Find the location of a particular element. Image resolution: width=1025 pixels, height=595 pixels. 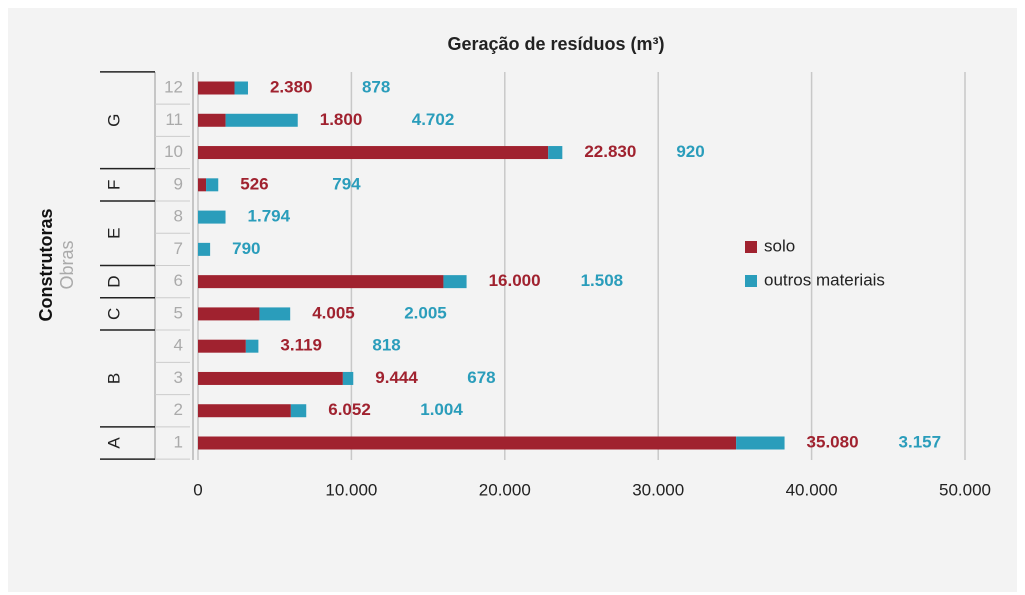

x-tick-label: 0 is located at coordinates (197, 489).